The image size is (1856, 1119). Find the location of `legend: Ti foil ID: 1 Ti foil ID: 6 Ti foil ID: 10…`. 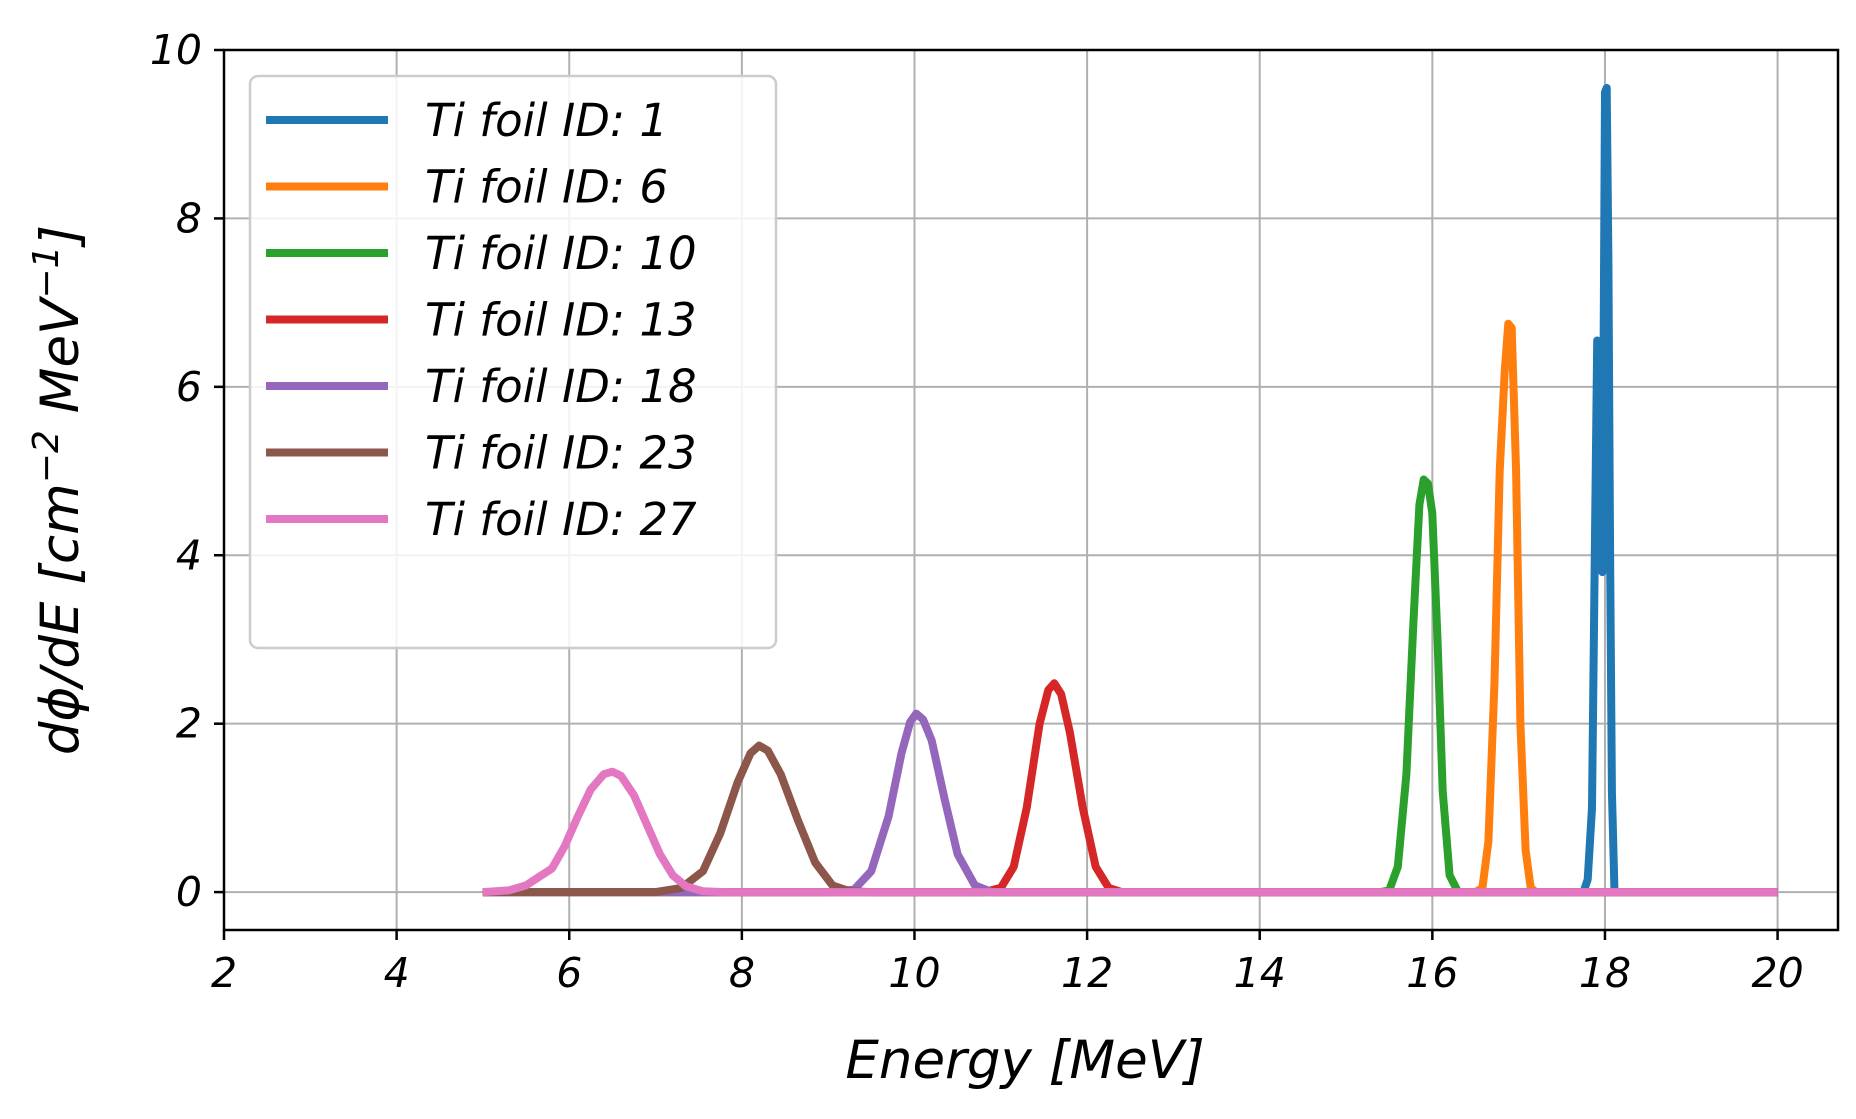

legend: Ti foil ID: 1 Ti foil ID: 6 Ti foil ID: 10… is located at coordinates (513, 362).